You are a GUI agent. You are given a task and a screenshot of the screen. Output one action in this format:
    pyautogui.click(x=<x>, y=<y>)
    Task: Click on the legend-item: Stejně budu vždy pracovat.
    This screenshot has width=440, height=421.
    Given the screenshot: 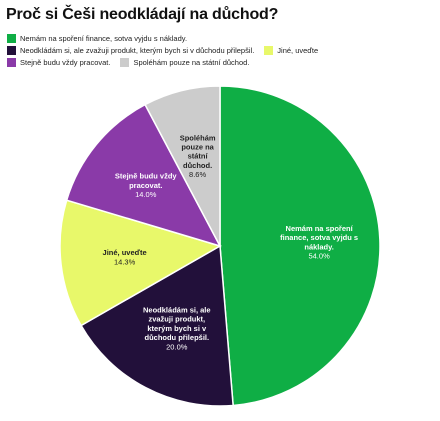 What is the action you would take?
    pyautogui.click(x=59, y=62)
    